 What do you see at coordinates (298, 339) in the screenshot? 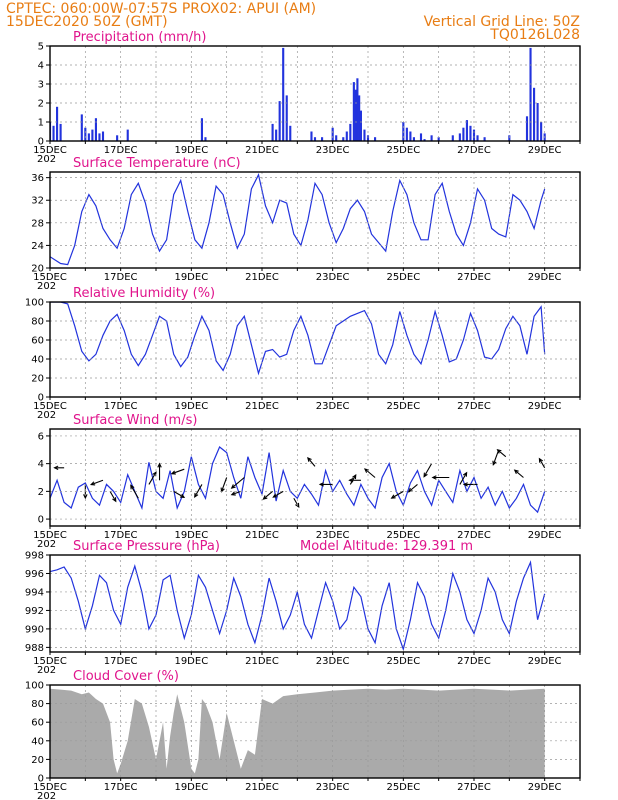
I see `rh-series-line` at bounding box center [298, 339].